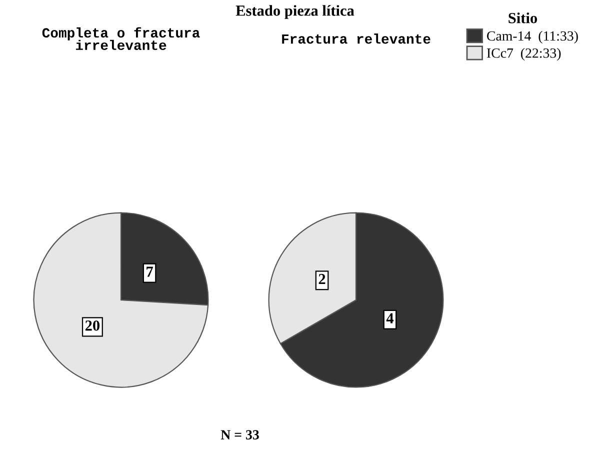  What do you see at coordinates (390, 318) in the screenshot?
I see `data-label: 4` at bounding box center [390, 318].